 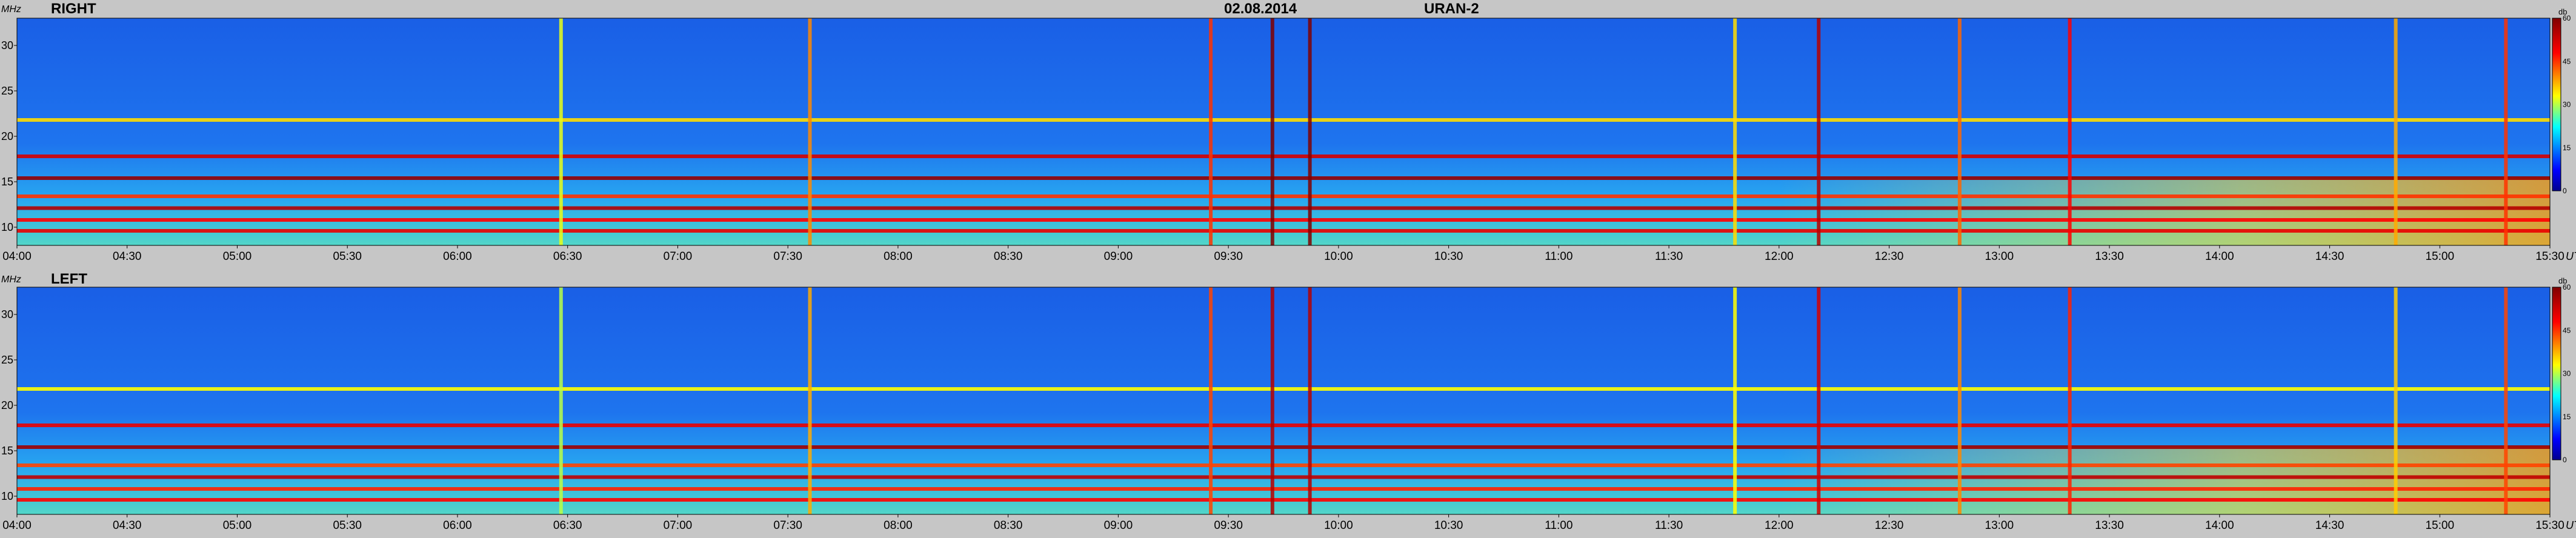 What do you see at coordinates (7, 227) in the screenshot?
I see `y-tick-label: 10` at bounding box center [7, 227].